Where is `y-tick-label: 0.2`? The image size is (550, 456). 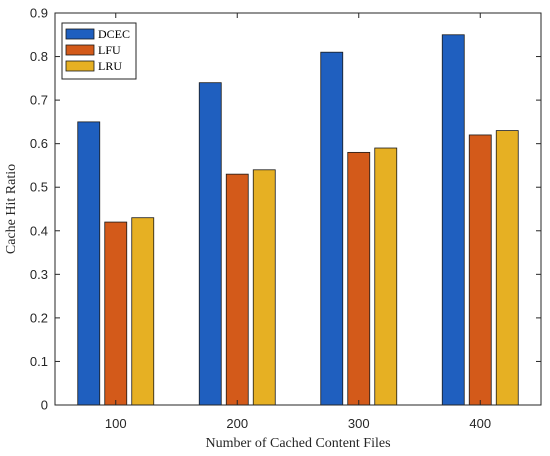
y-tick-label: 0.2 is located at coordinates (39, 317).